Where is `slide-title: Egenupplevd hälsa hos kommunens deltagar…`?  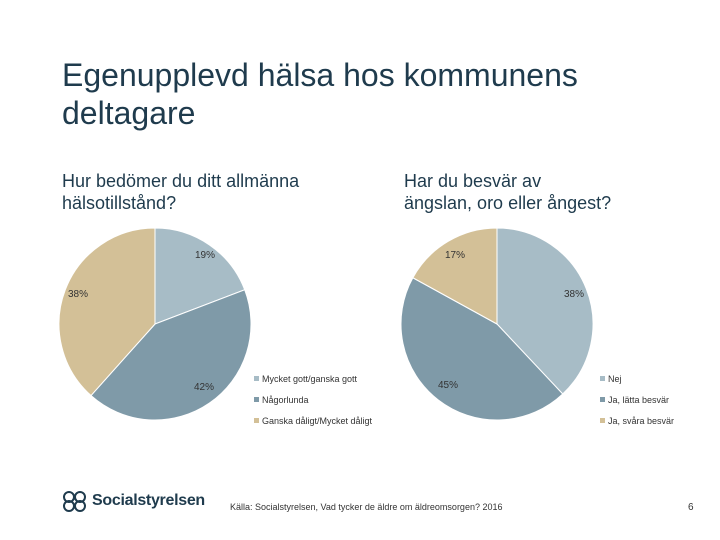
slide-title: Egenupplevd hälsa hos kommunens deltagar… is located at coordinates (320, 94).